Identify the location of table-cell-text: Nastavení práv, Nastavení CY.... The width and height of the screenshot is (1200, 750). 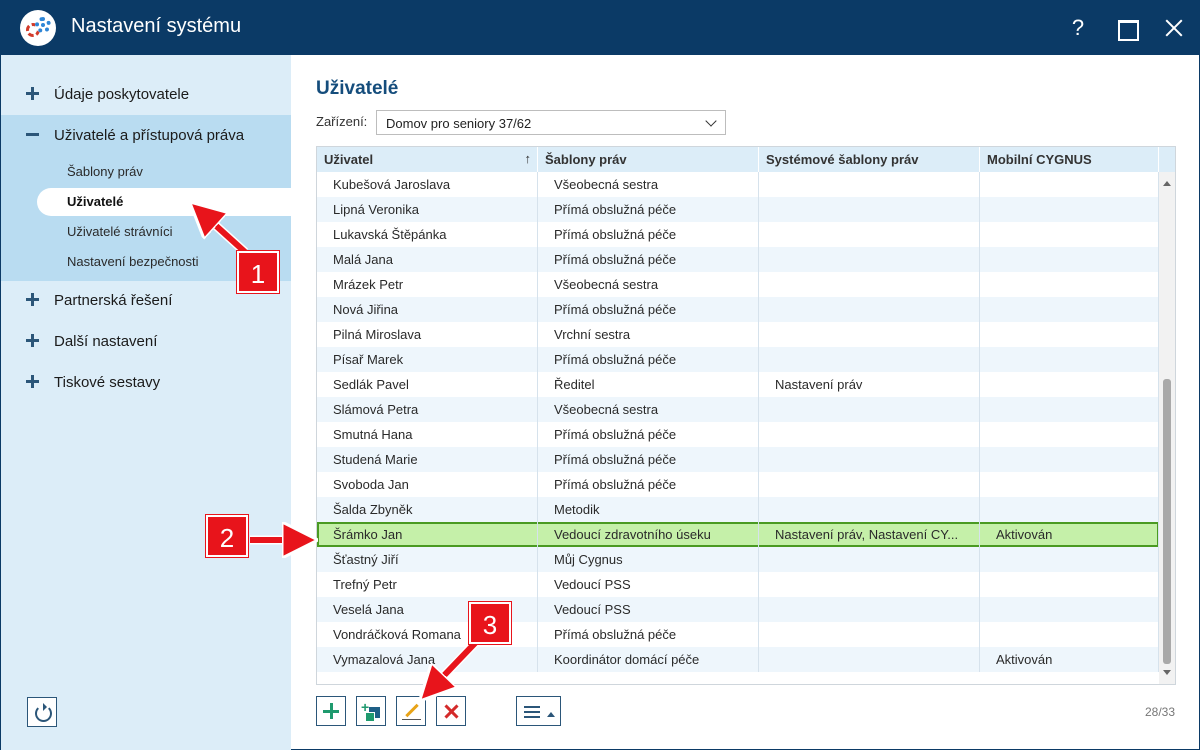
(867, 534).